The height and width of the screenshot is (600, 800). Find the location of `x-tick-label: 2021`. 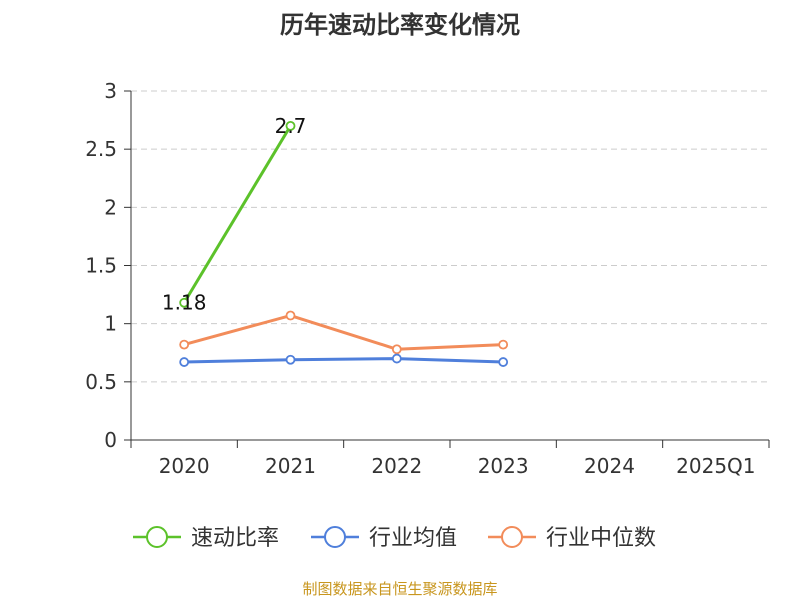

x-tick-label: 2021 is located at coordinates (290, 466).